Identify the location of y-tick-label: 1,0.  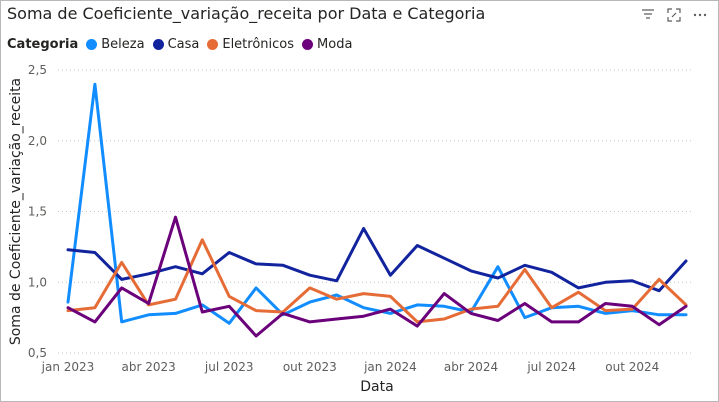
(37, 282).